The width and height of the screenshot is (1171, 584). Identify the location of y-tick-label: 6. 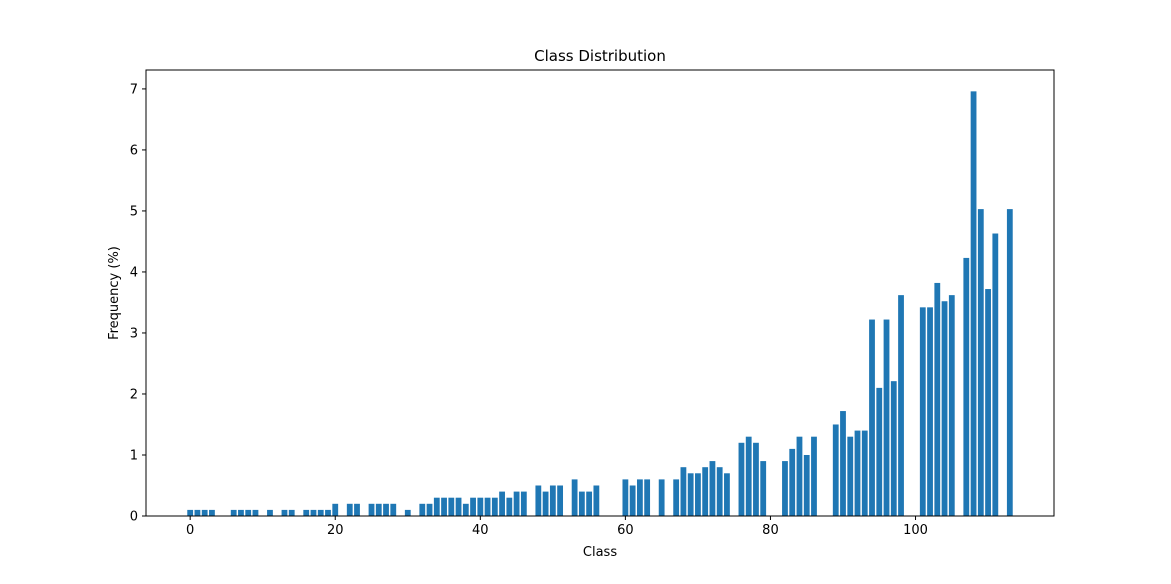
(134, 150).